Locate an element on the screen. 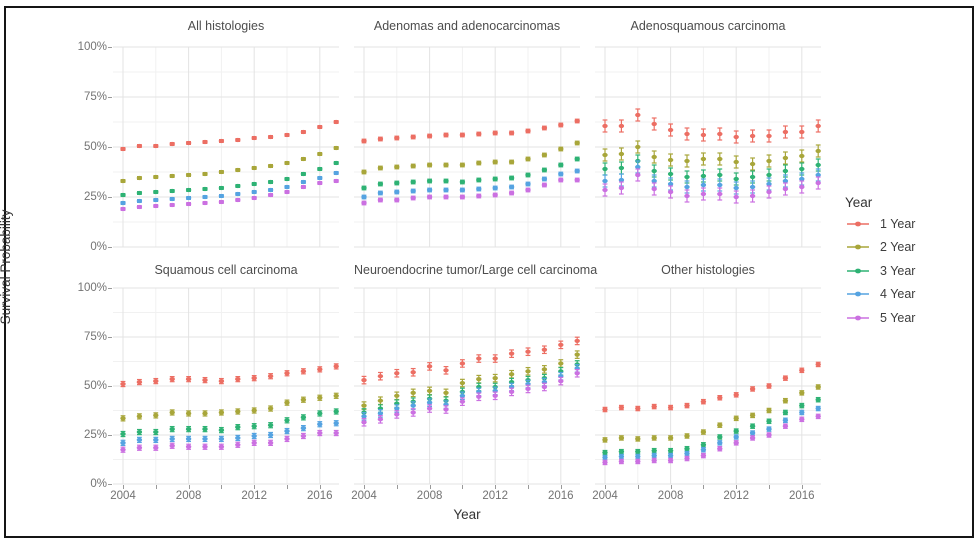  facet-title-adenosquamous: Adenosquamous carcinoma is located at coordinates (708, 26).